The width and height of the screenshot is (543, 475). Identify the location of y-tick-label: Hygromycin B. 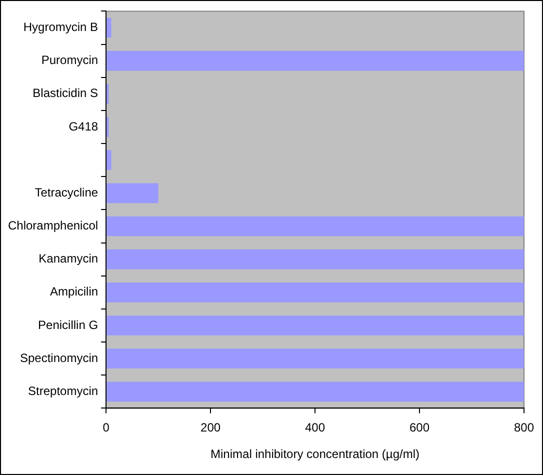
(60, 27).